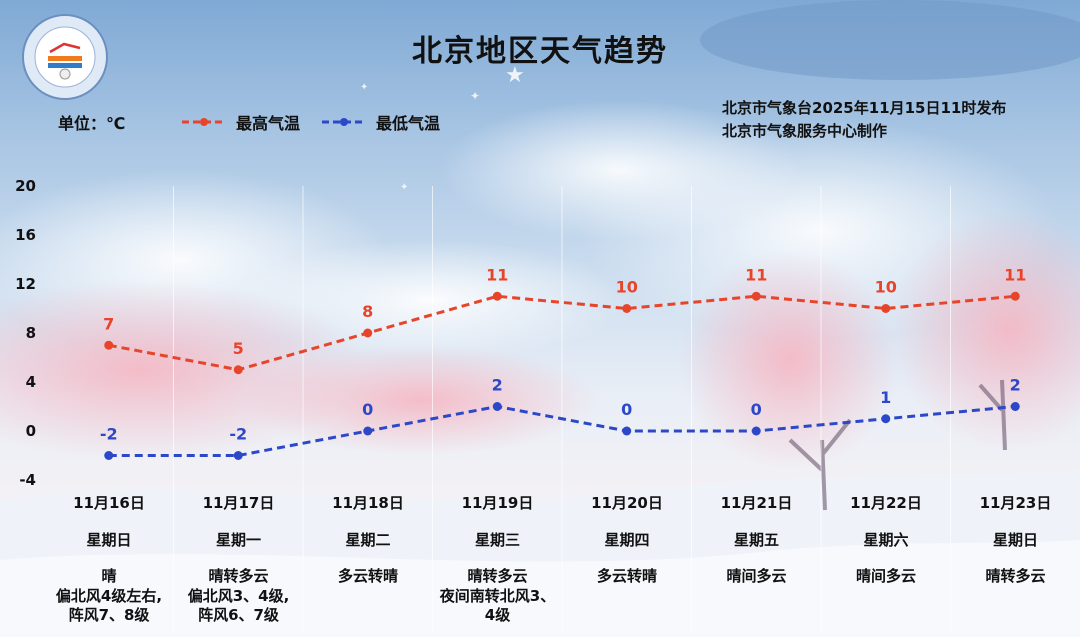  What do you see at coordinates (408, 123) in the screenshot?
I see `legend-low-label: 最低气温` at bounding box center [408, 123].